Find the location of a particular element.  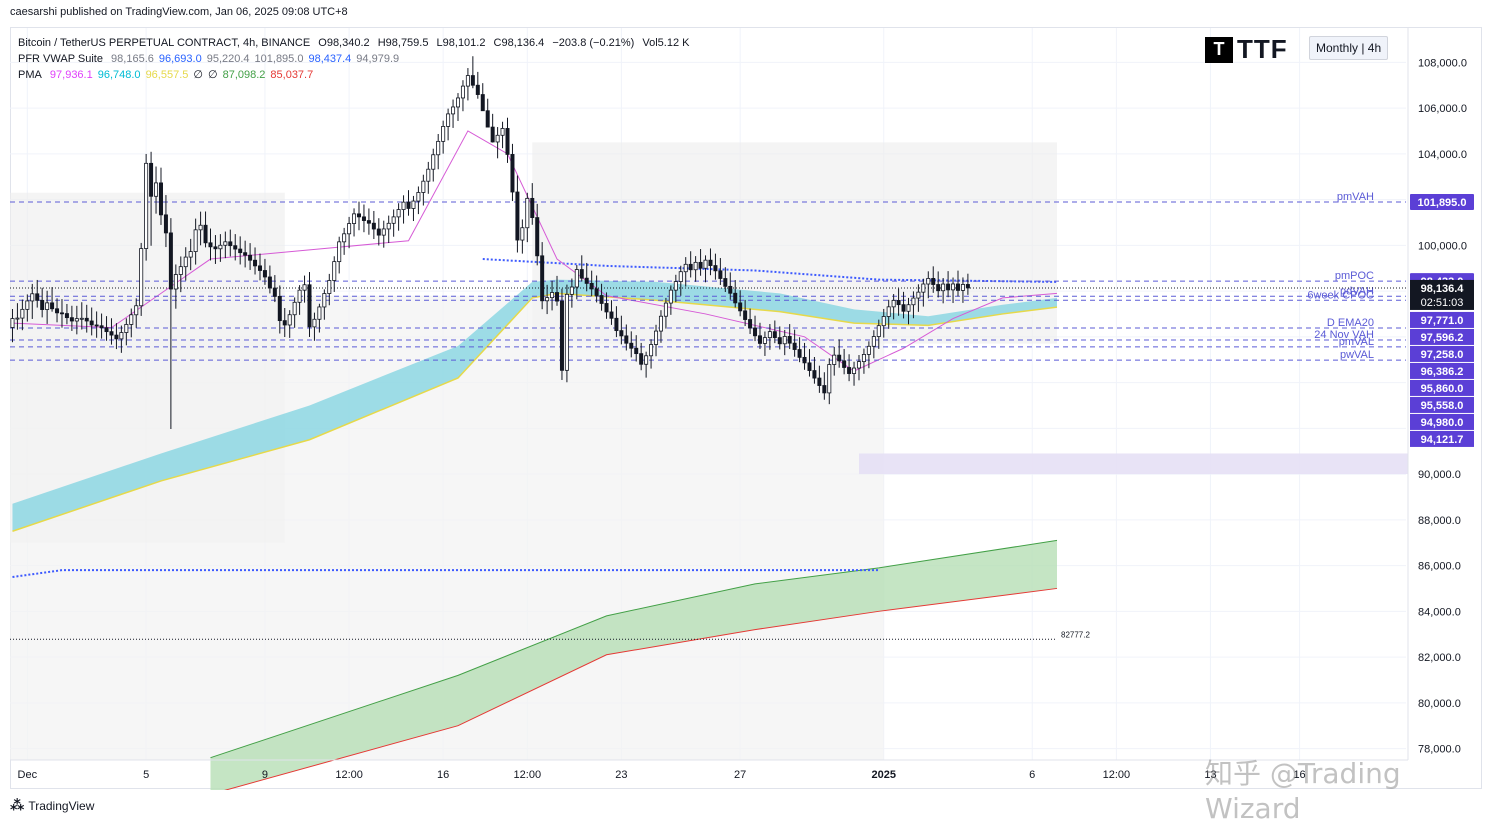

pma-indicator-name: PMA is located at coordinates (30, 75).